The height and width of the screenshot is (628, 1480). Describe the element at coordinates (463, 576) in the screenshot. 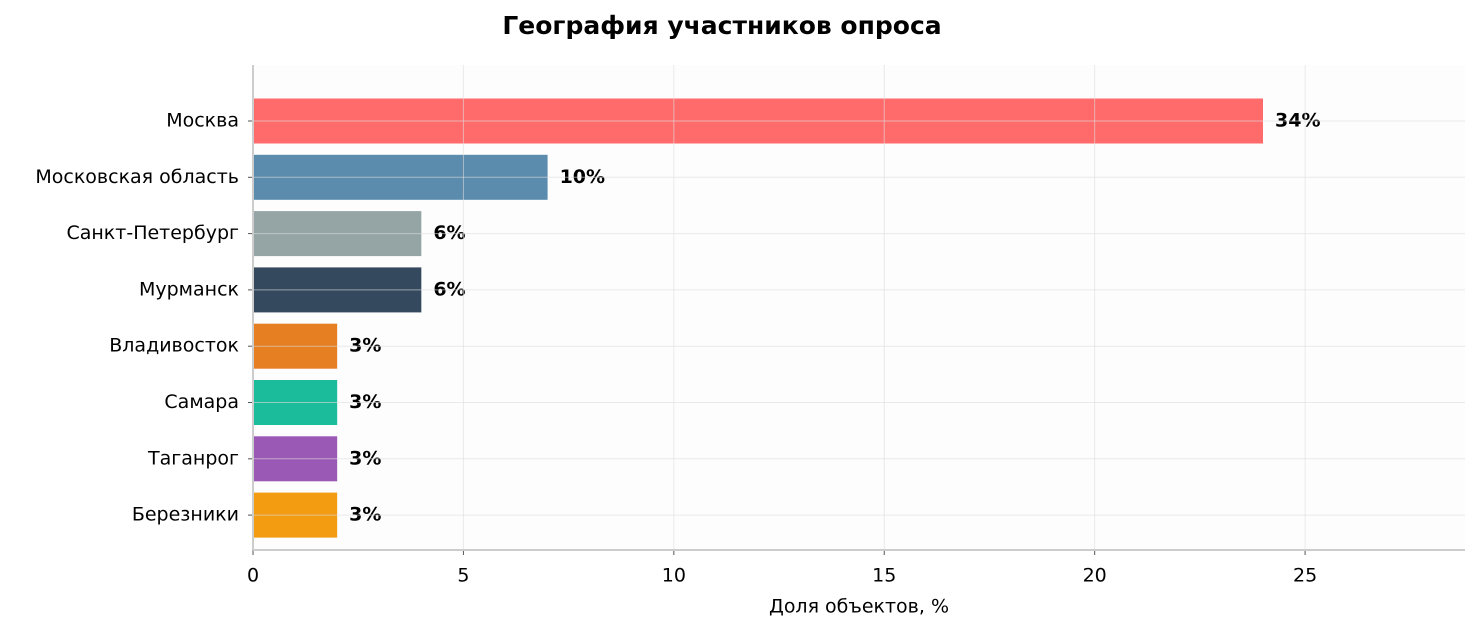

I see `x-tick-label: 5` at that location.